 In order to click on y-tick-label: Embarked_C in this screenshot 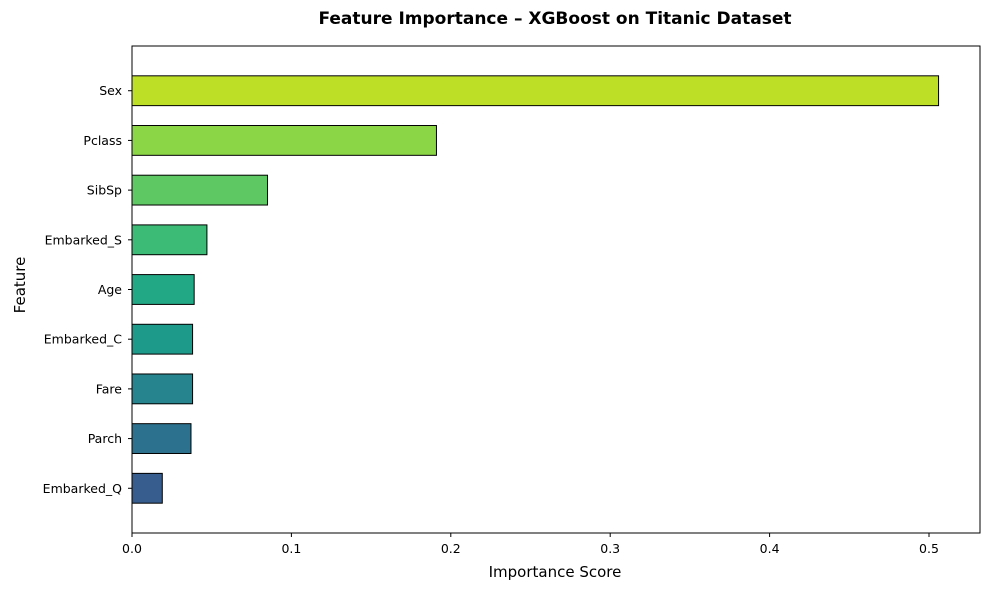, I will do `click(83, 339)`.